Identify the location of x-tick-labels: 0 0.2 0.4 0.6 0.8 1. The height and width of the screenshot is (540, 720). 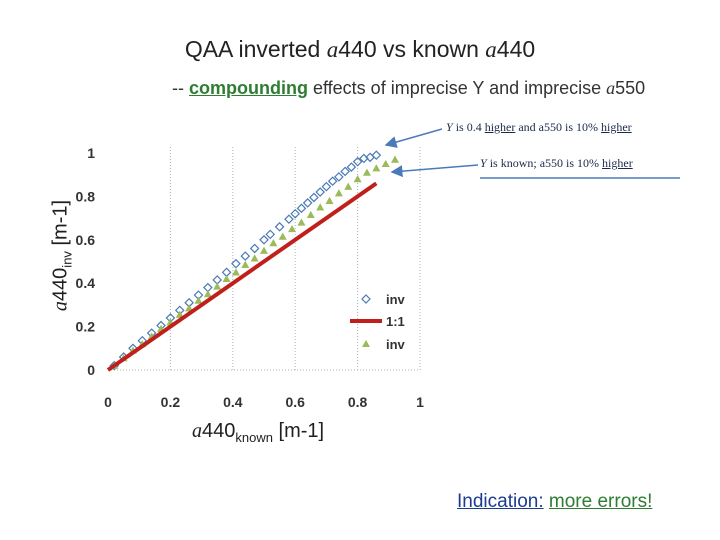
(264, 402).